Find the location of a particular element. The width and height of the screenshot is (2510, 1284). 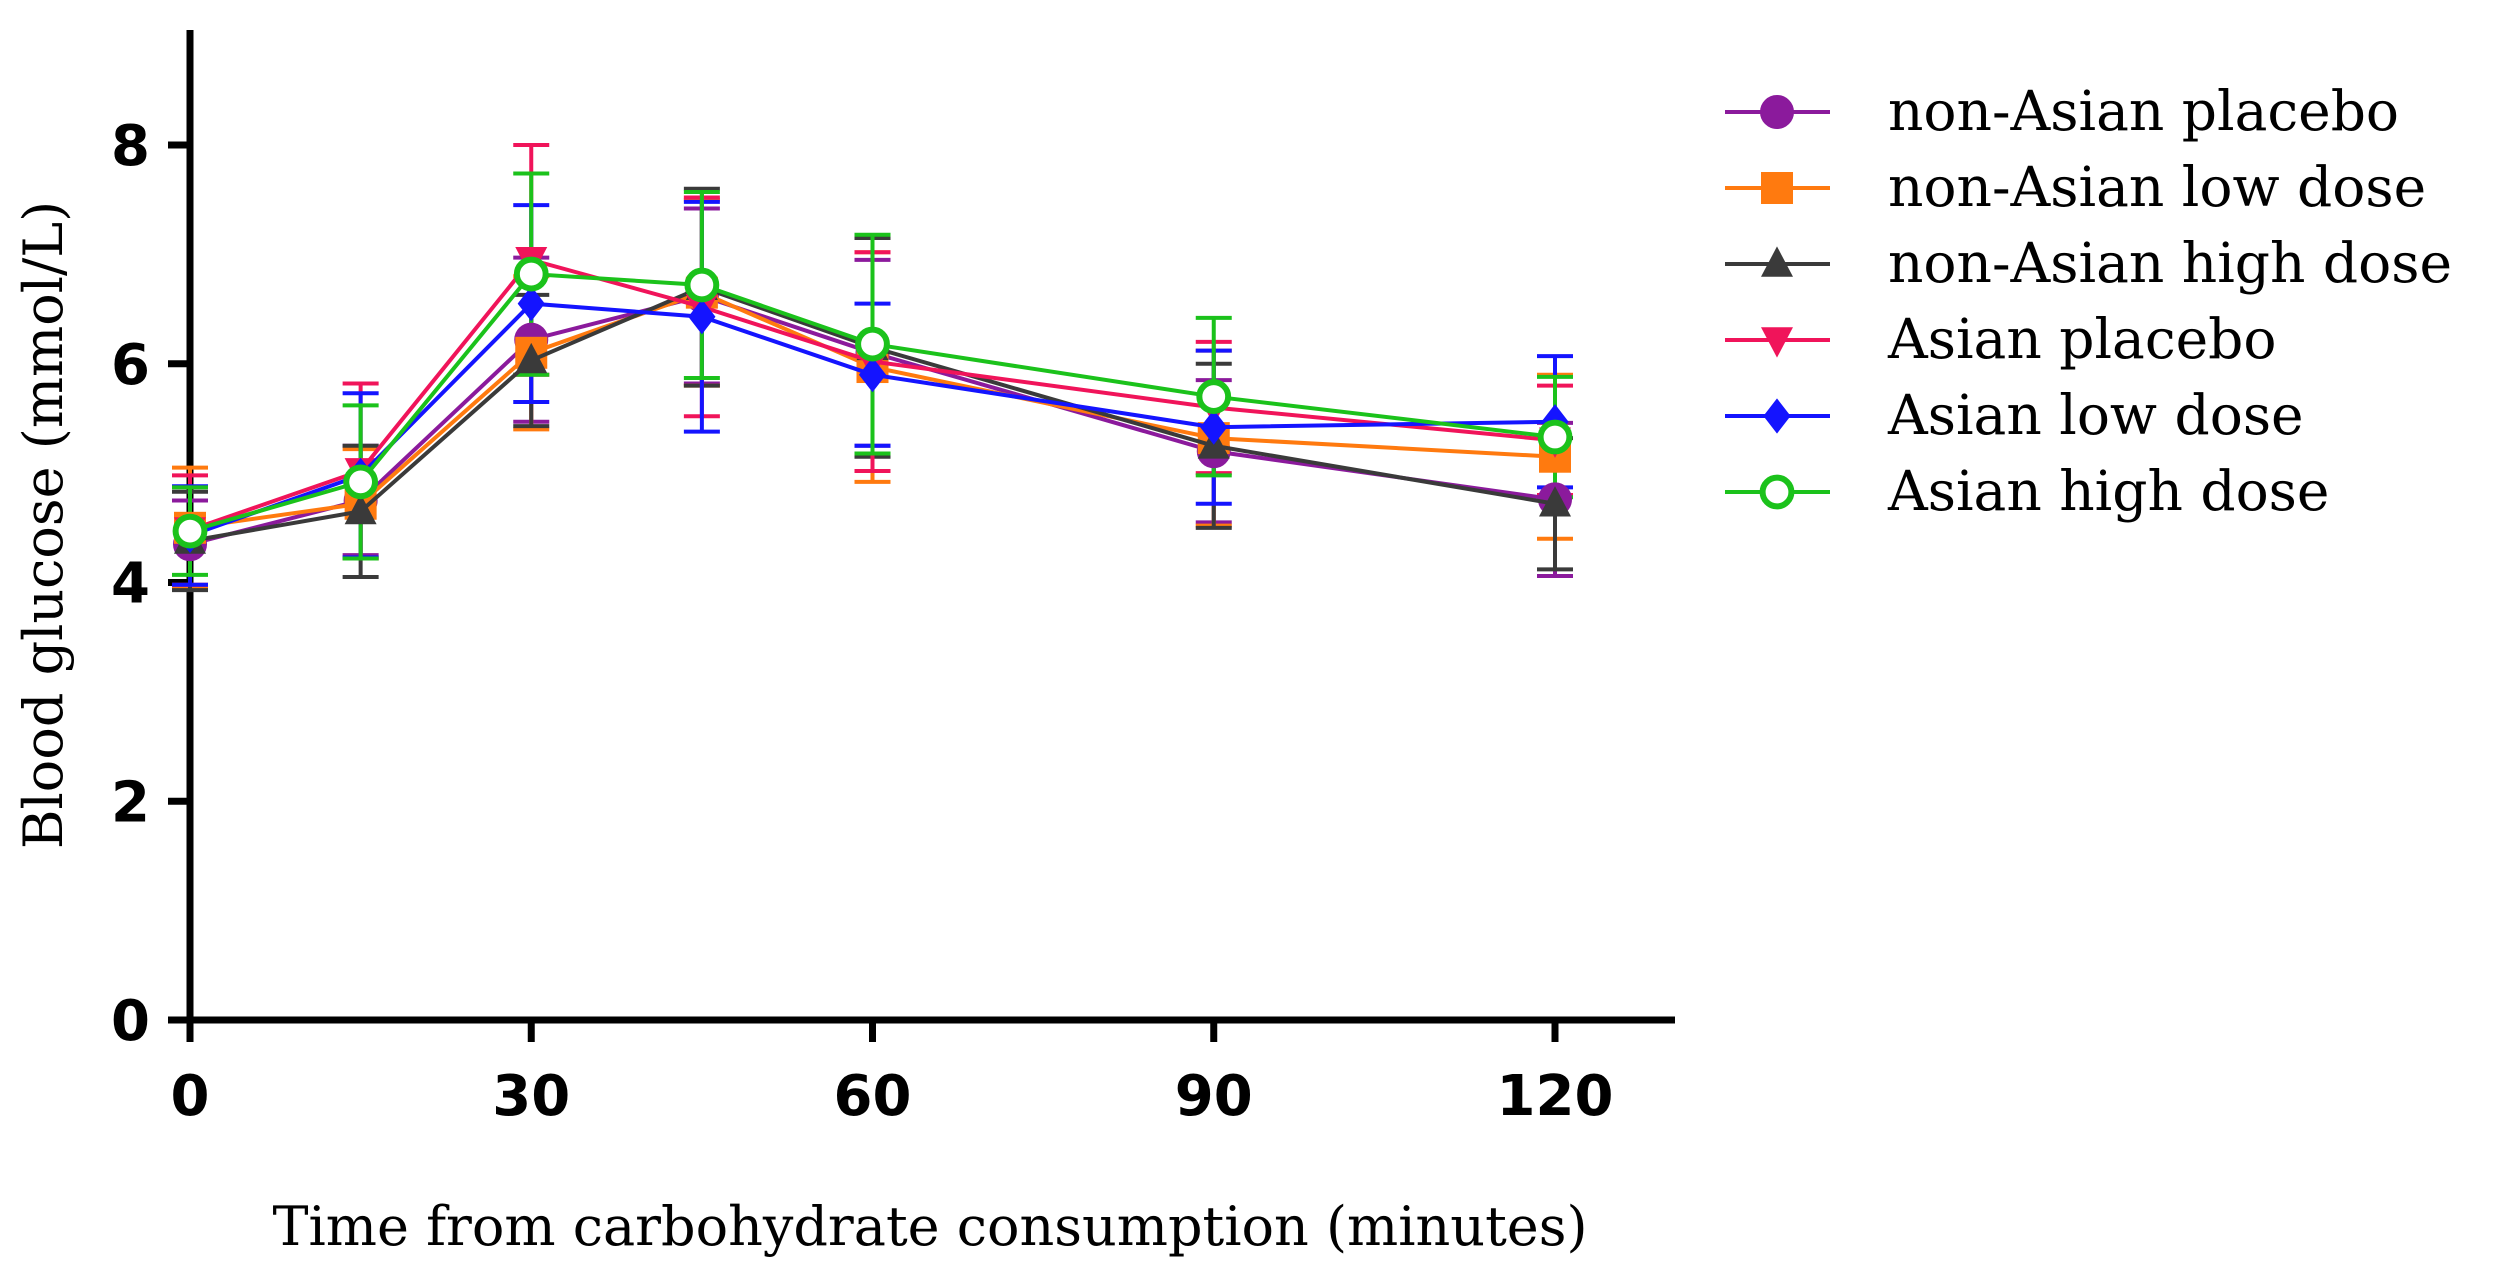

legend-item: non-Asian placebo is located at coordinates (2062, 111).